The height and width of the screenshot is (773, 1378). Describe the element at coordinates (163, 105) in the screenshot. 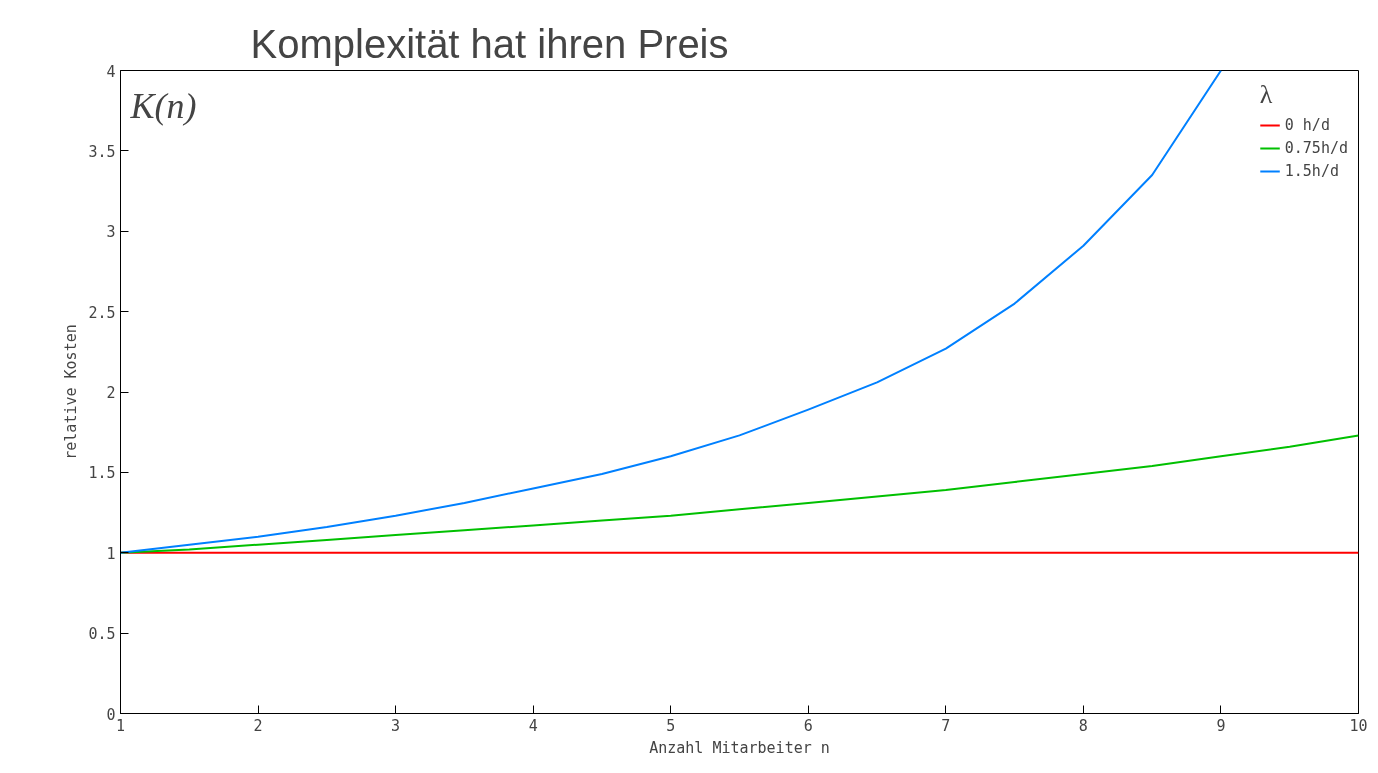

I see `annotation: K(n)` at that location.